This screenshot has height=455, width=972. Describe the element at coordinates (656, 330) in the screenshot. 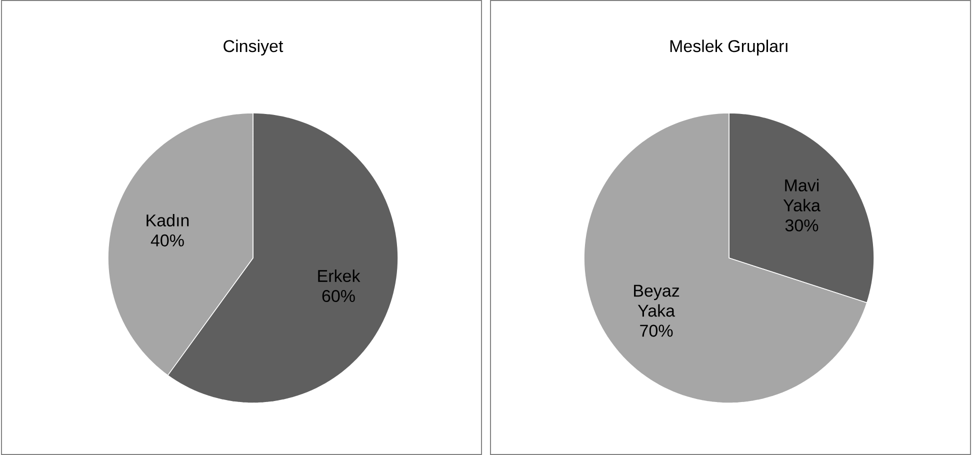

I see `data-label: 70%` at that location.